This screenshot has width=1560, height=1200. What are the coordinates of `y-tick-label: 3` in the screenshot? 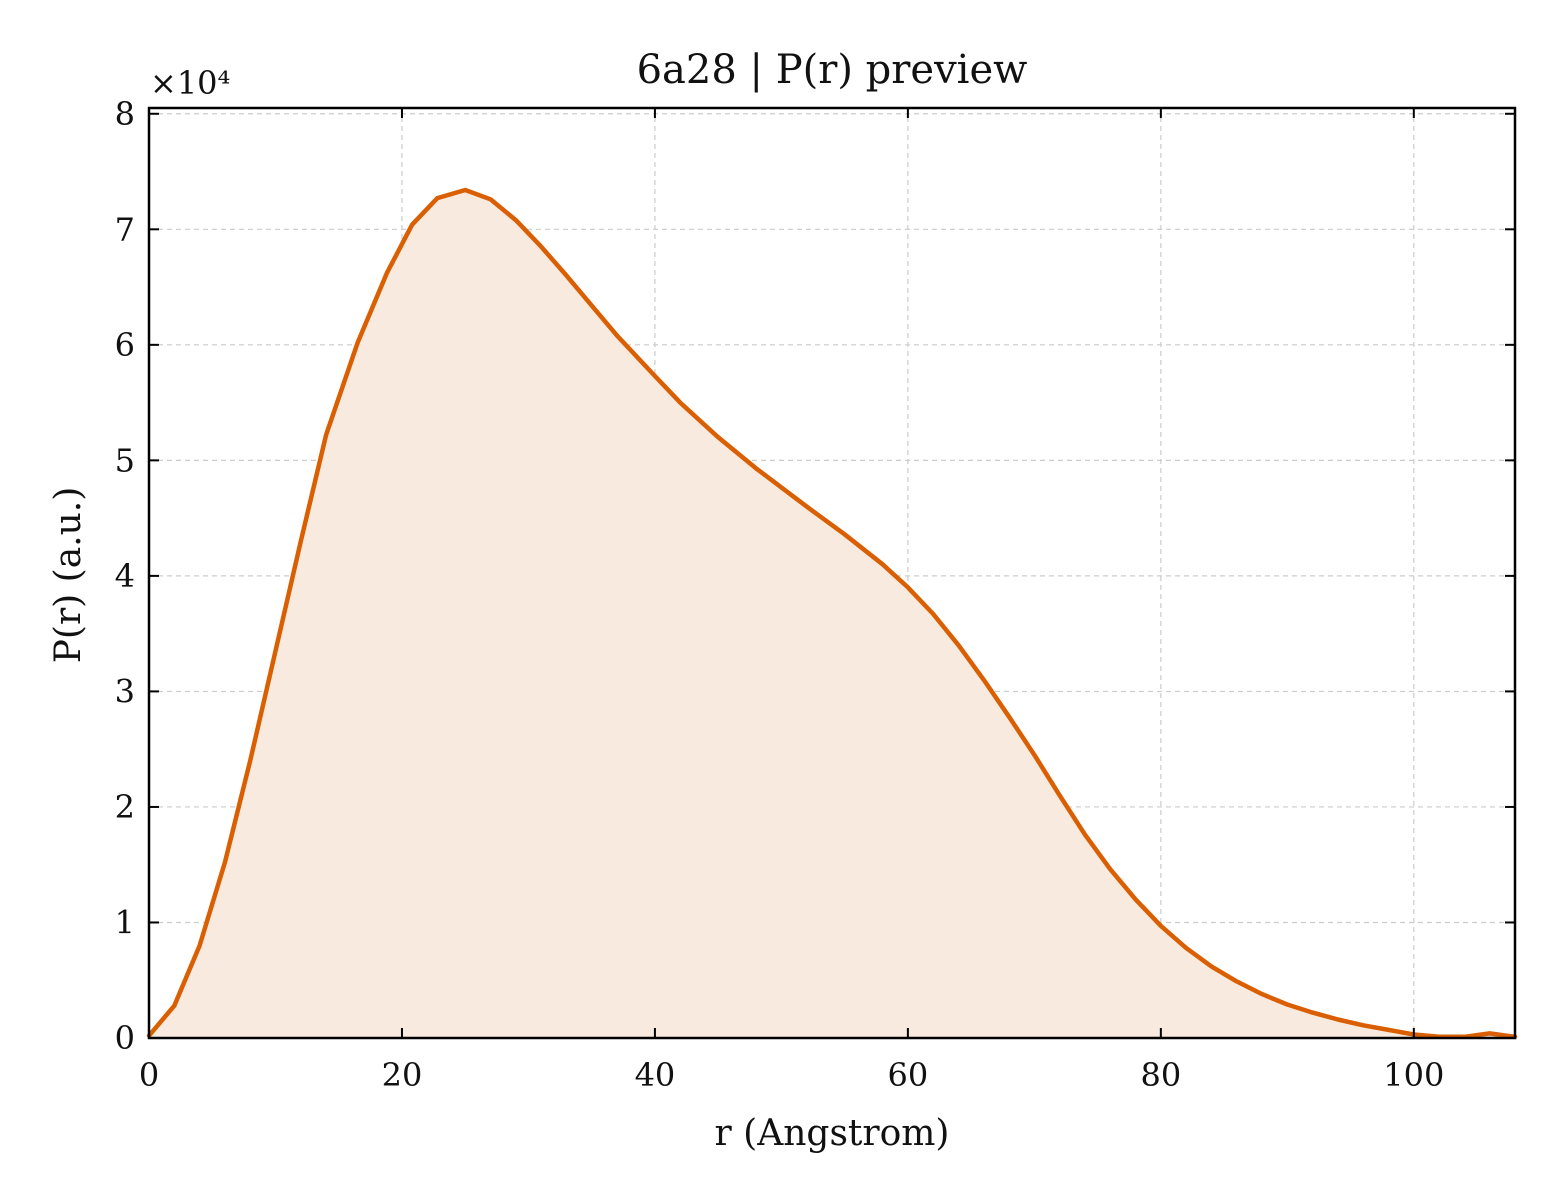 It's located at (125, 691).